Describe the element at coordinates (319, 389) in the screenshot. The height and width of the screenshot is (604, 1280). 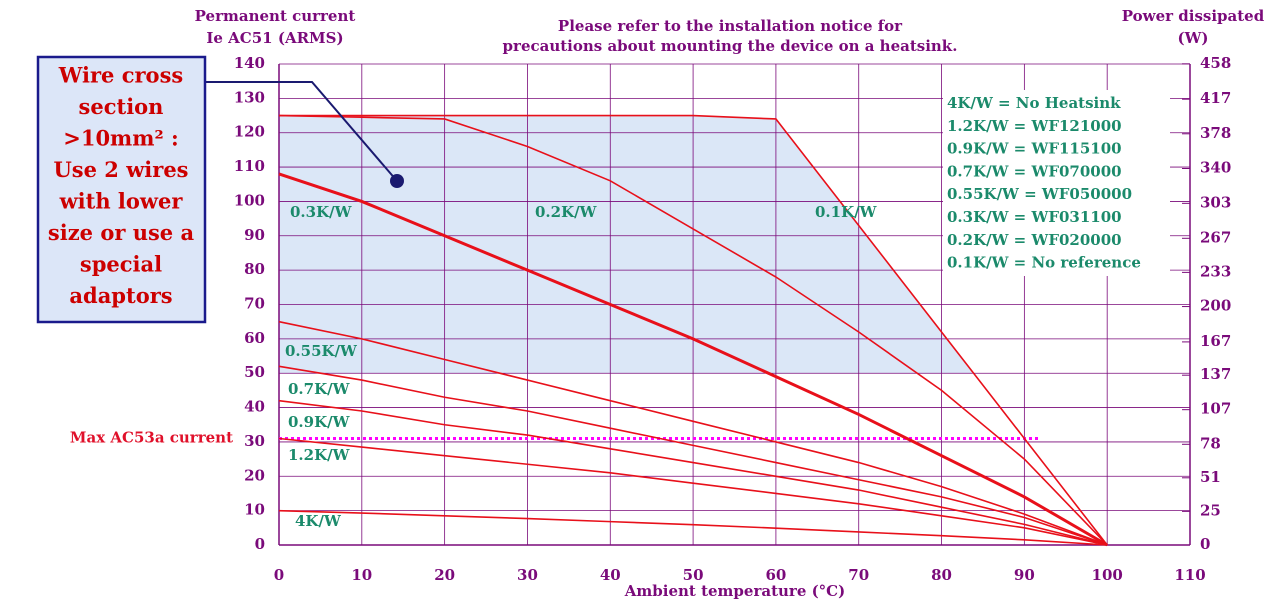
I see `series-label: 0.7K/W` at that location.